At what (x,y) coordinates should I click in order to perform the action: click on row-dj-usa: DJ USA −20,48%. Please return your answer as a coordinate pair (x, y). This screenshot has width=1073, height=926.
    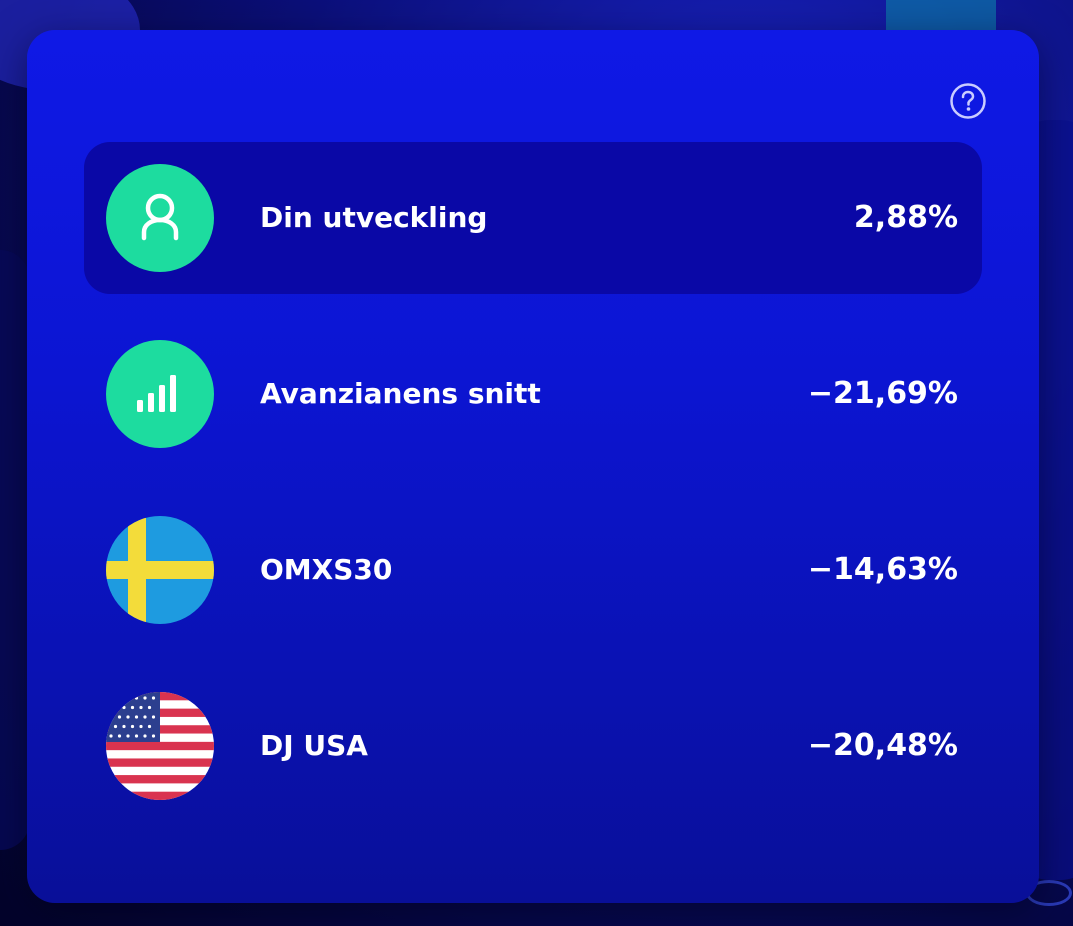
    Looking at the image, I should click on (533, 746).